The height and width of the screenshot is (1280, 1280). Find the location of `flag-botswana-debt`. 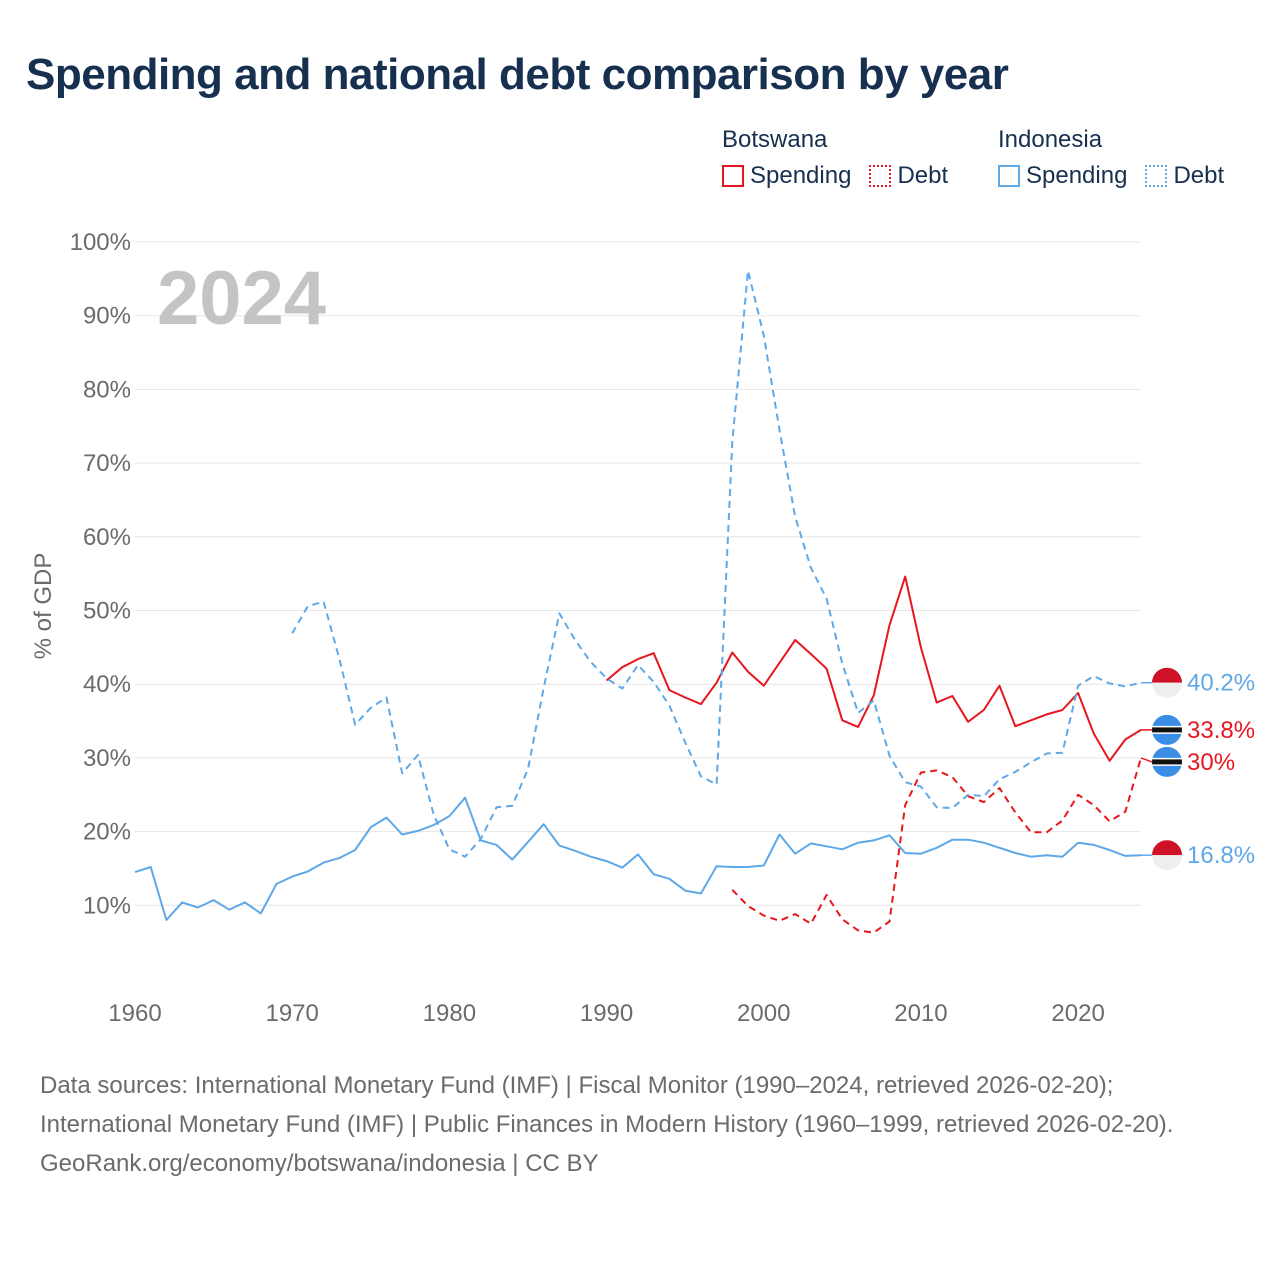

flag-botswana-debt is located at coordinates (1167, 761).